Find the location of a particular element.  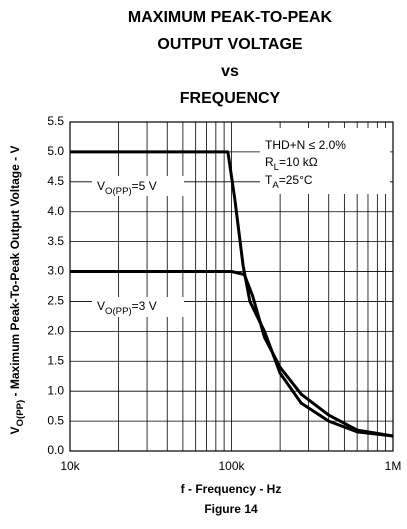

y-tick-label: 0.0 is located at coordinates (55, 450).